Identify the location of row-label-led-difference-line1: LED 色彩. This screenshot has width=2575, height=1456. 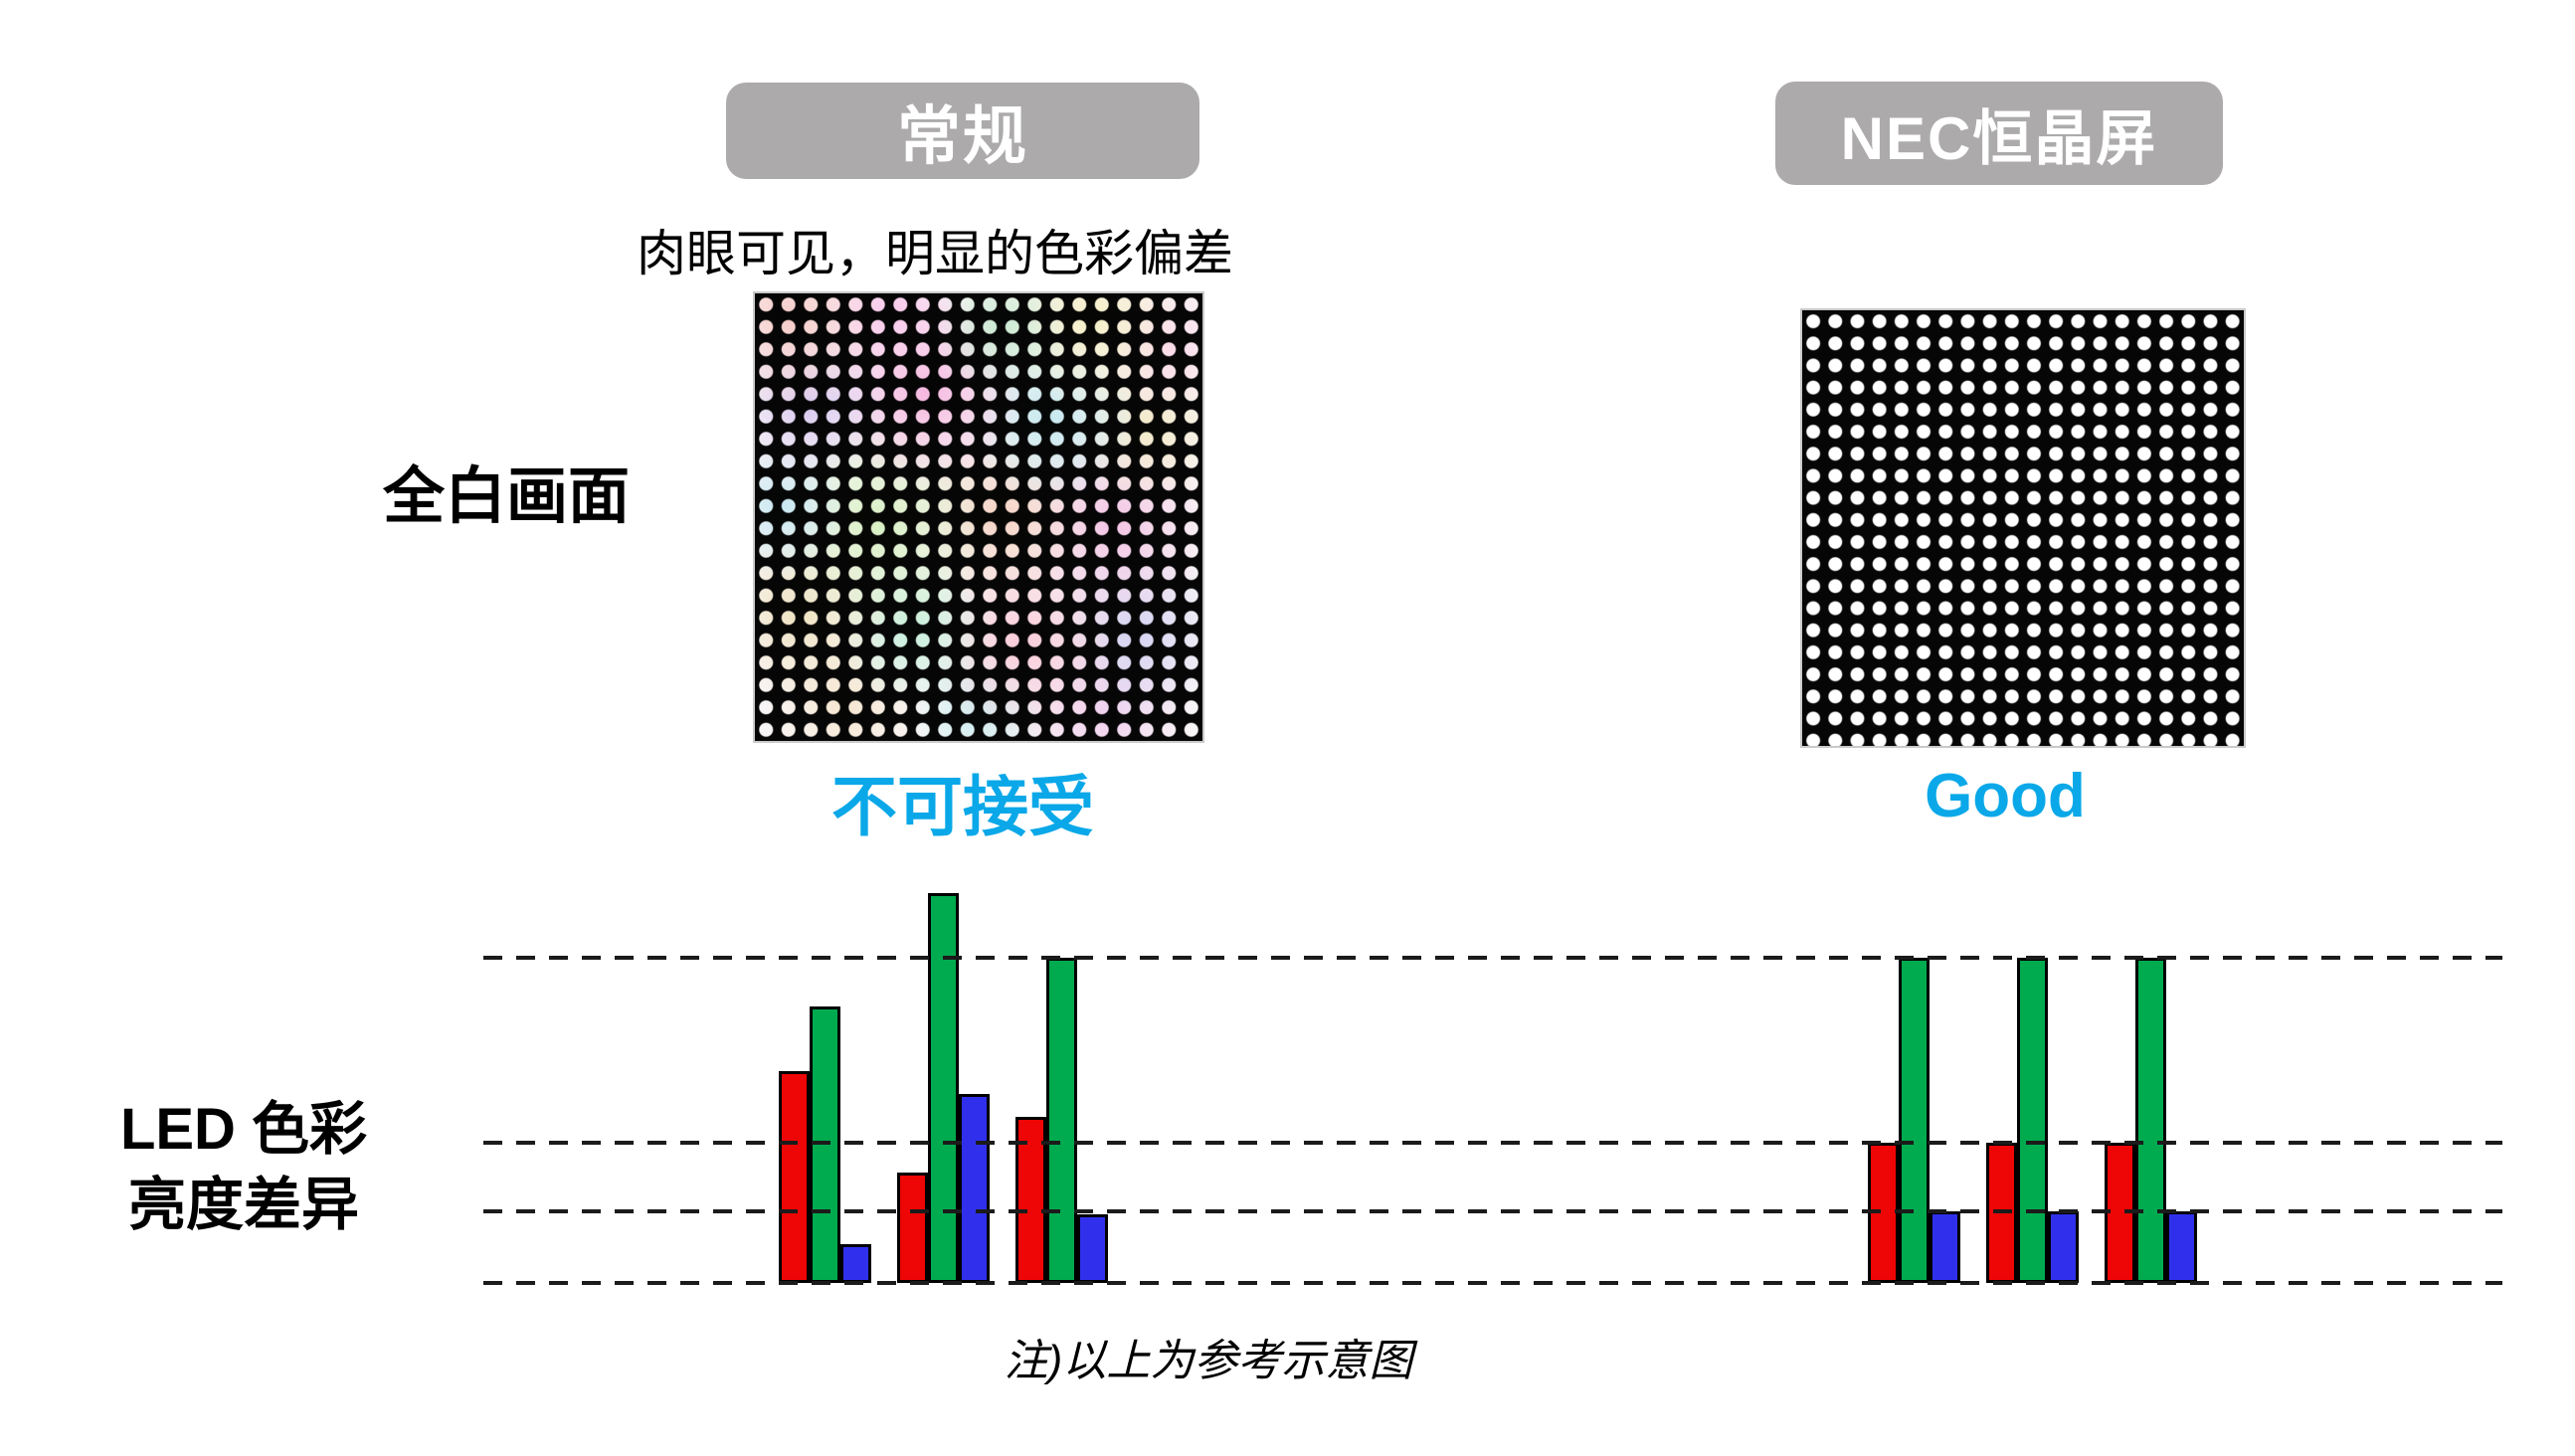
(243, 1129).